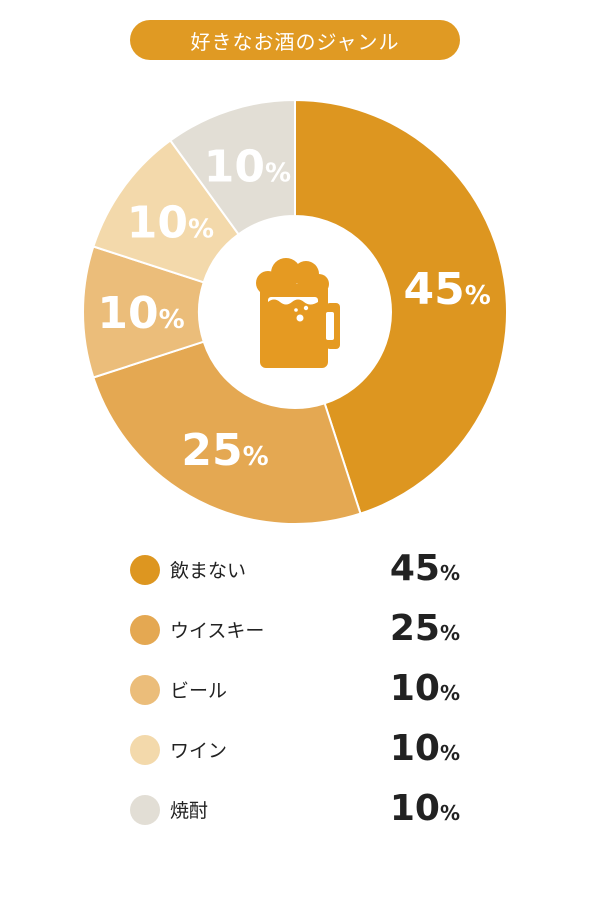 Image resolution: width=590 pixels, height=912 pixels. What do you see at coordinates (189, 811) in the screenshot?
I see `legend-label: 焼酎` at bounding box center [189, 811].